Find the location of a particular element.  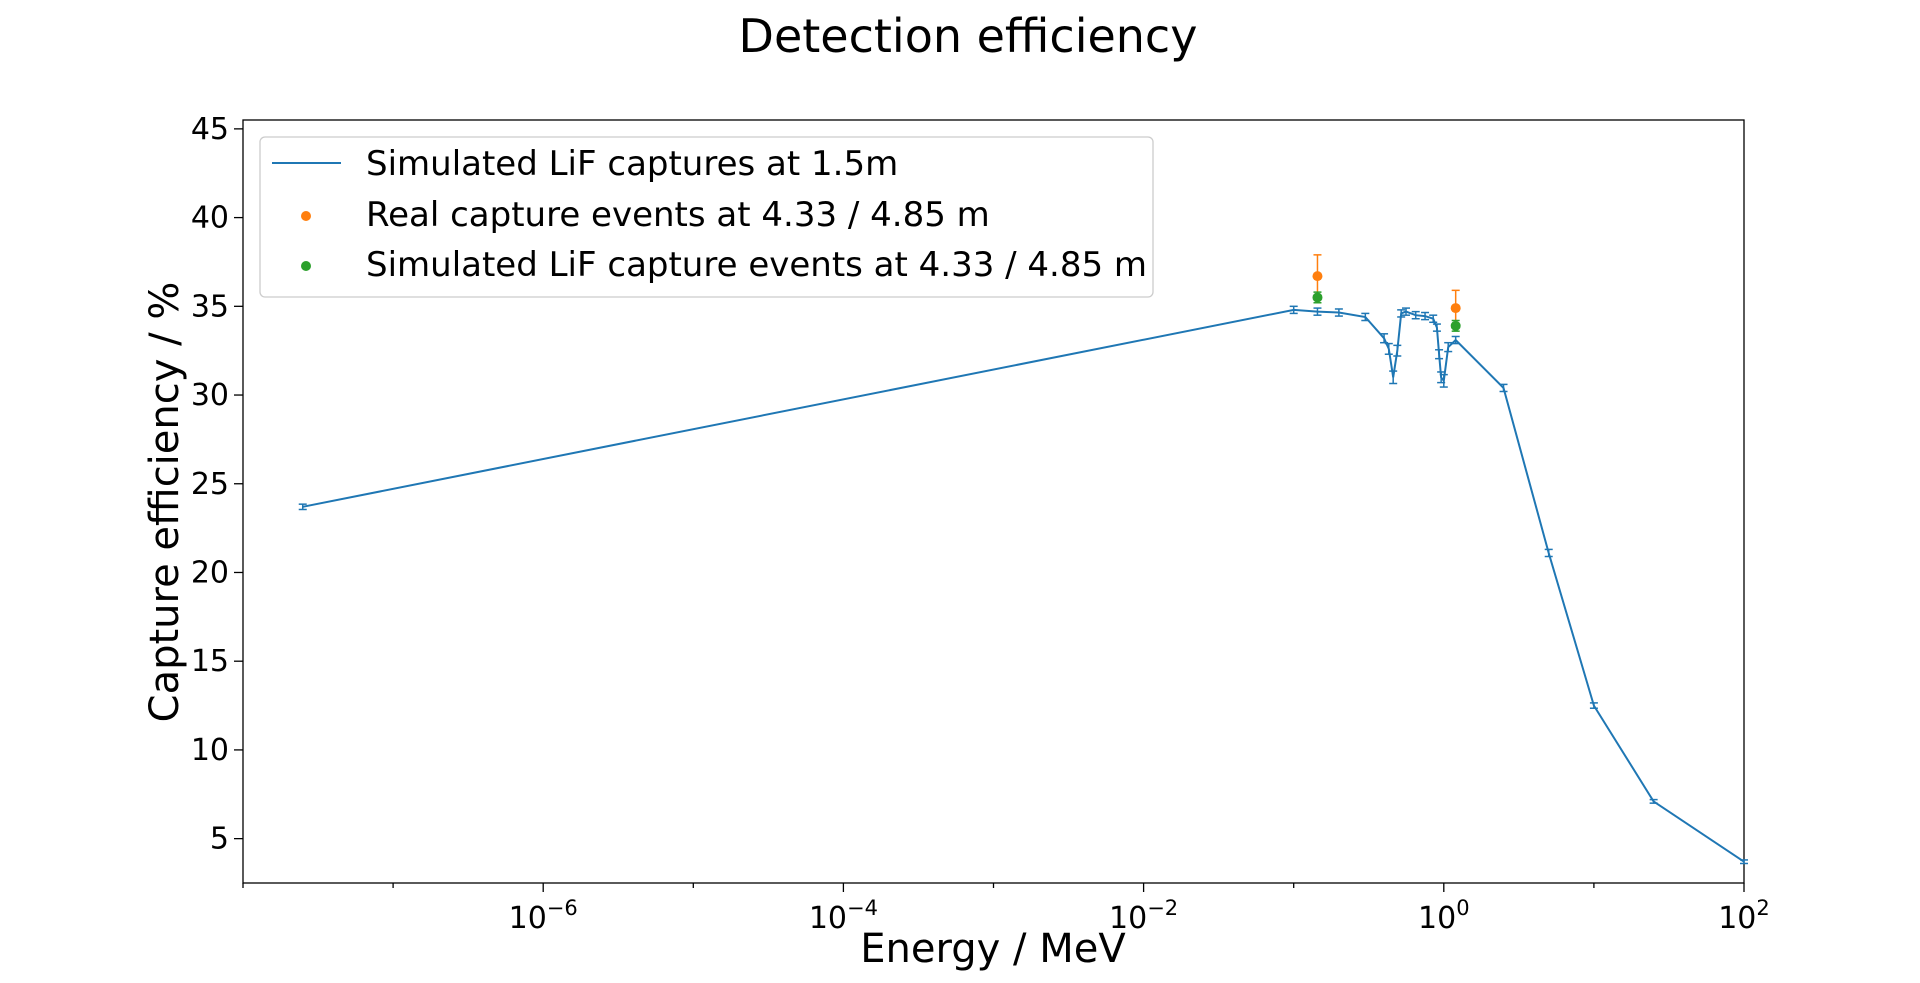

y-axis-label: Capture efficiency / % is located at coordinates (165, 502).